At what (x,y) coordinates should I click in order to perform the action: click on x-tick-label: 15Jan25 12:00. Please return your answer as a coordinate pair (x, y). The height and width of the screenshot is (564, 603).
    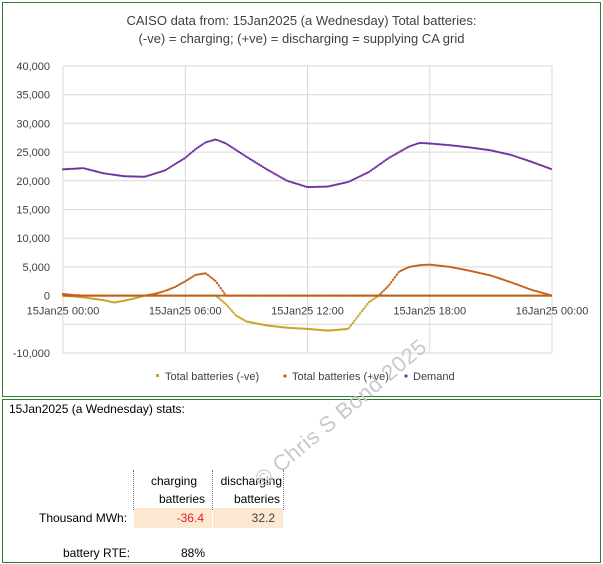
    Looking at the image, I should click on (307, 312).